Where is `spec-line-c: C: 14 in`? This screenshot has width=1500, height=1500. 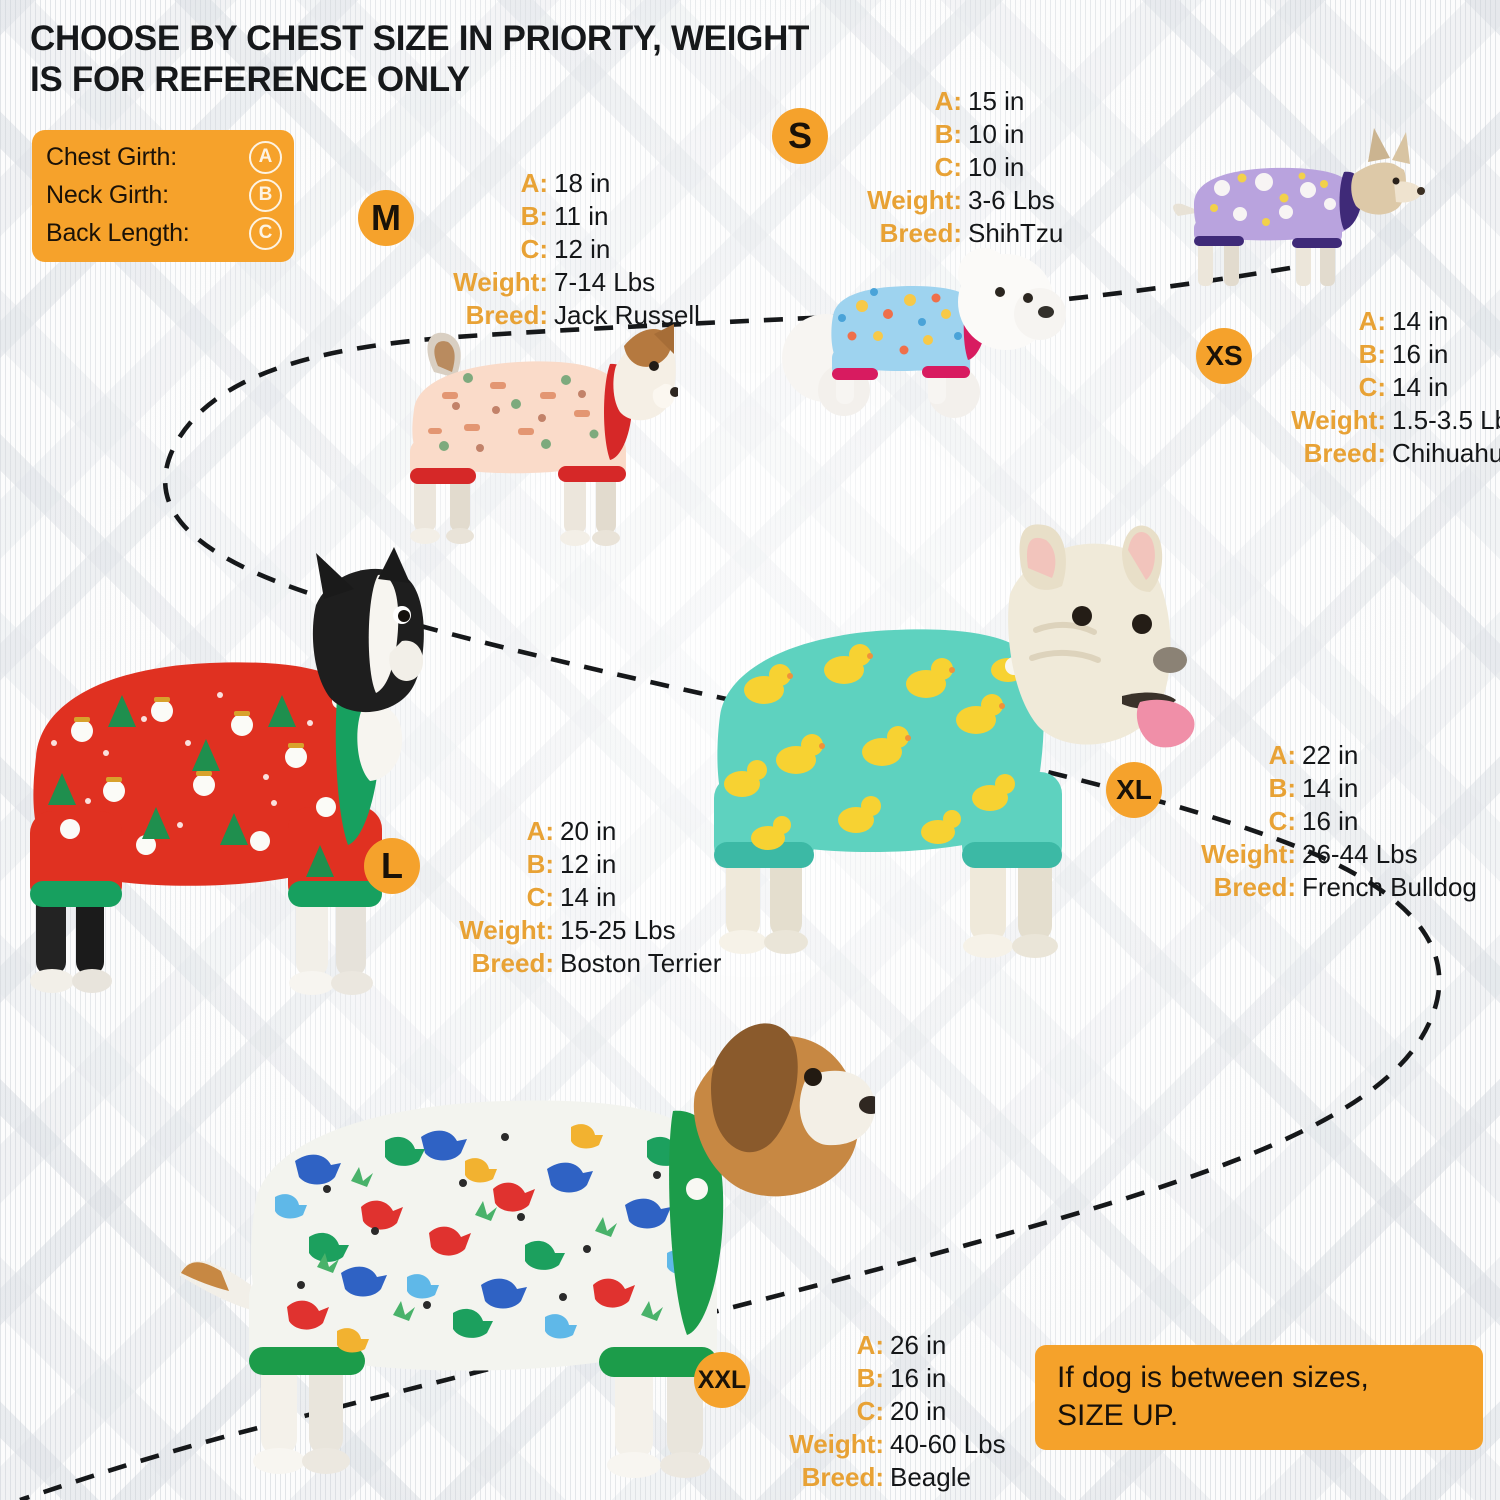 spec-line-c: C: 14 in is located at coordinates (1380, 387).